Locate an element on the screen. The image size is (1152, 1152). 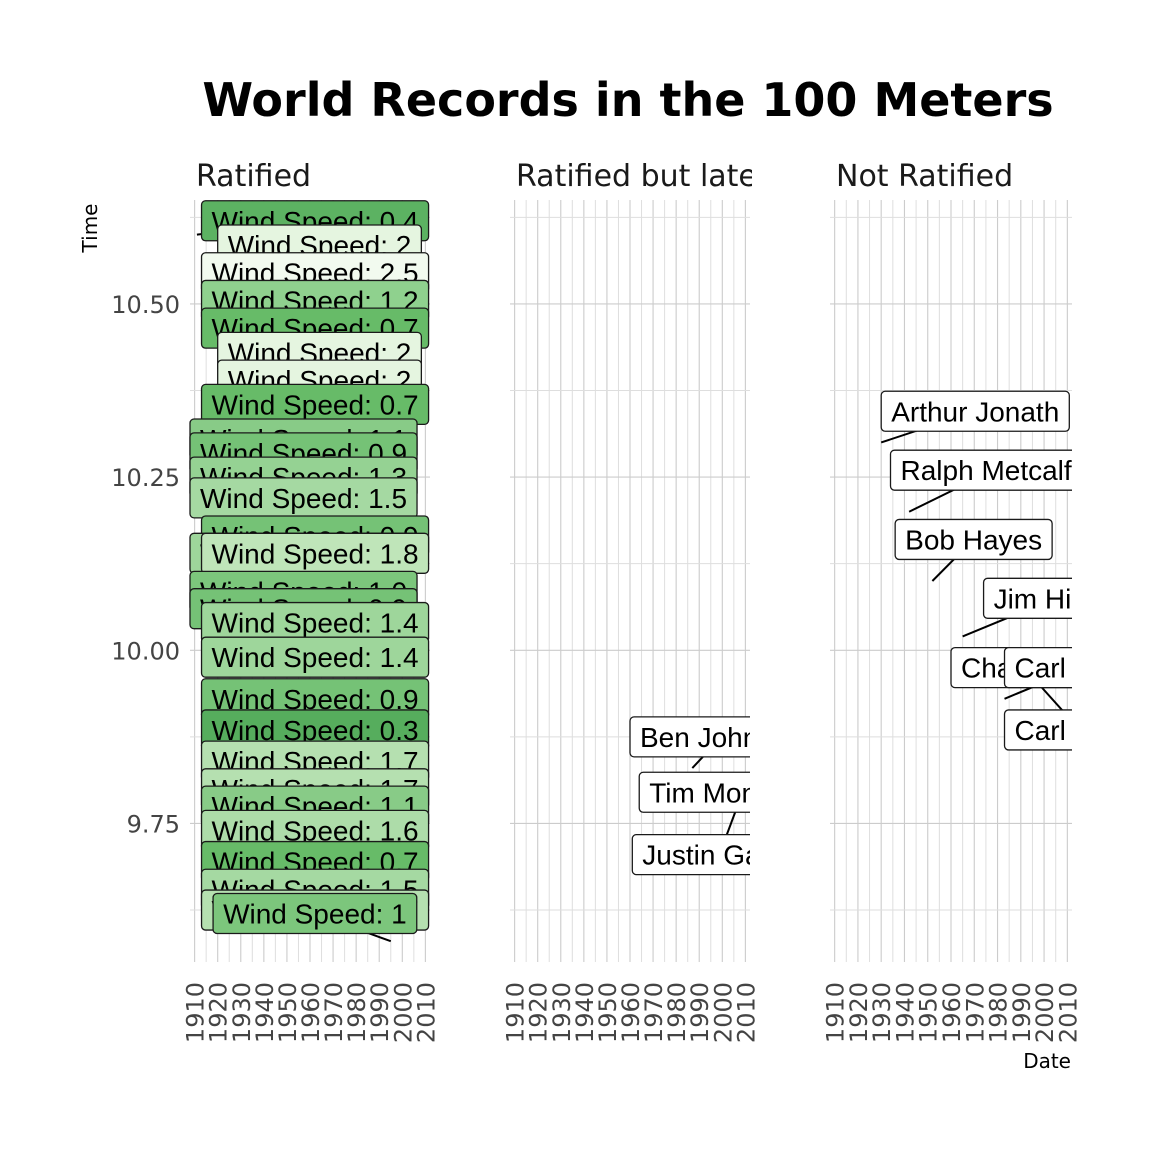
data-label-text: Wind Speed: 0.7 is located at coordinates (315, 404).